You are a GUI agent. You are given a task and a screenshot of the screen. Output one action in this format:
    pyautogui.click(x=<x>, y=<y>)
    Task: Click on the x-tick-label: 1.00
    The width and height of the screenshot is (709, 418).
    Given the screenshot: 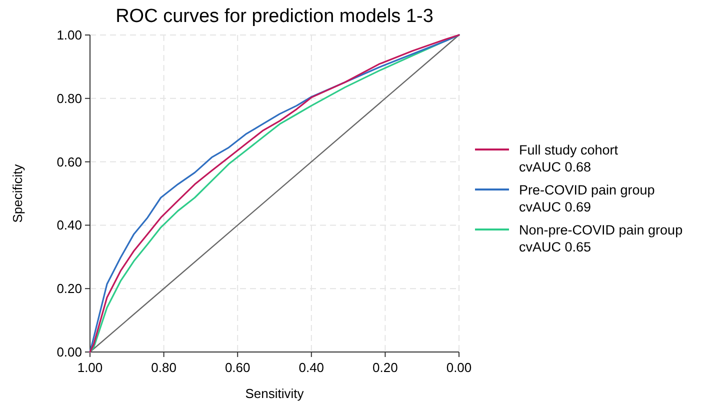 What is the action you would take?
    pyautogui.click(x=90, y=367)
    